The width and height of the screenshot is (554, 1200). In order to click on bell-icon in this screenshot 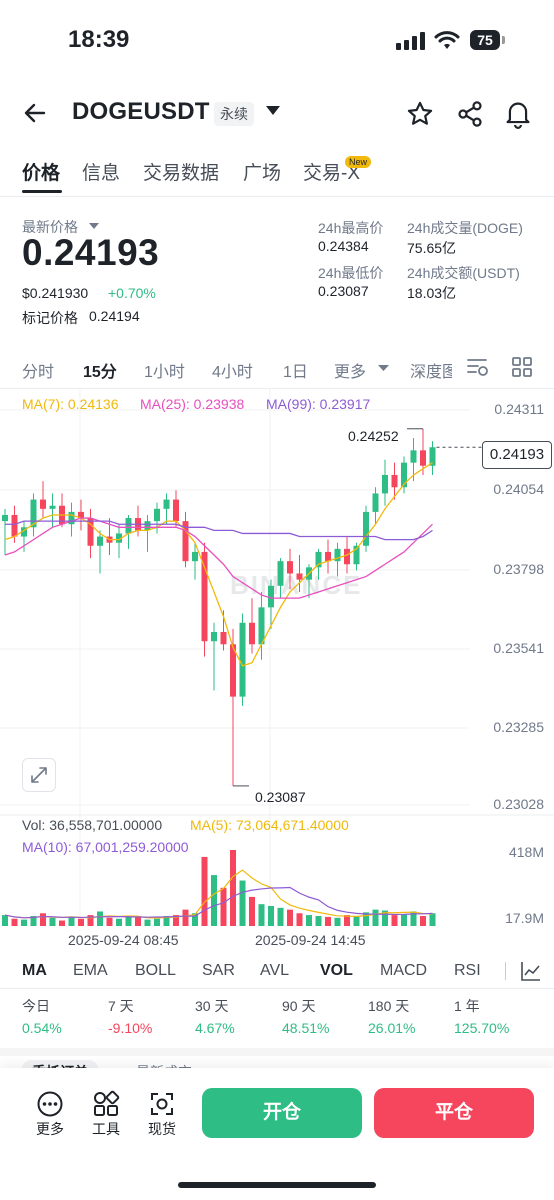, I will do `click(518, 114)`.